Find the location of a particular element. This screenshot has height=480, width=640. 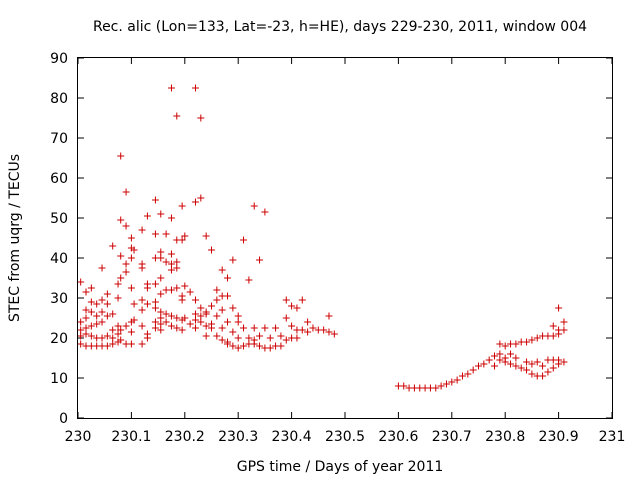

x-tick-label: 230.5 is located at coordinates (345, 437).